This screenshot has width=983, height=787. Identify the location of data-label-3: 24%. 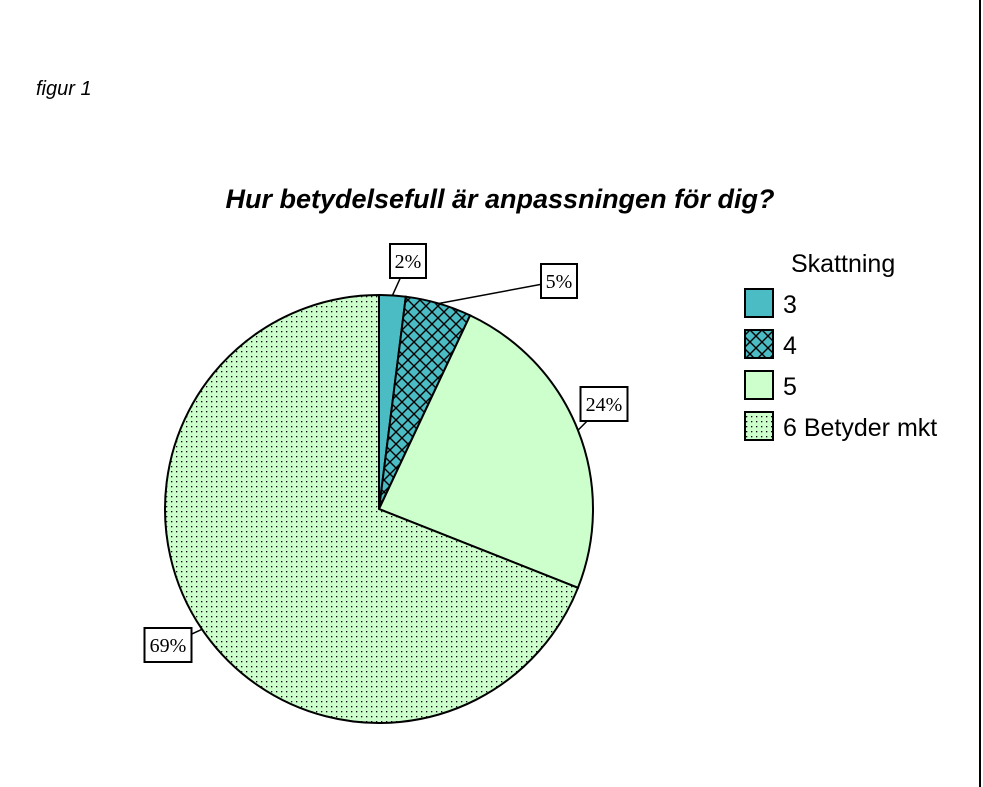
(604, 405).